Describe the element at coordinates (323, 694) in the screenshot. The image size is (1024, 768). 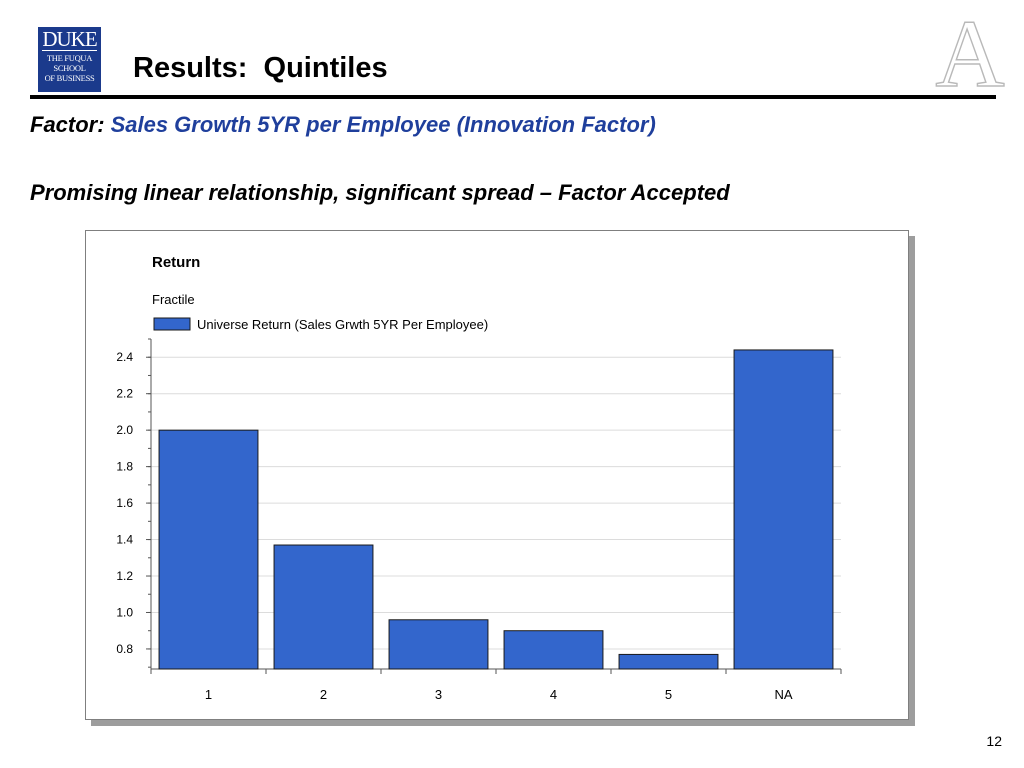
I see `x-tick-label: 2` at that location.